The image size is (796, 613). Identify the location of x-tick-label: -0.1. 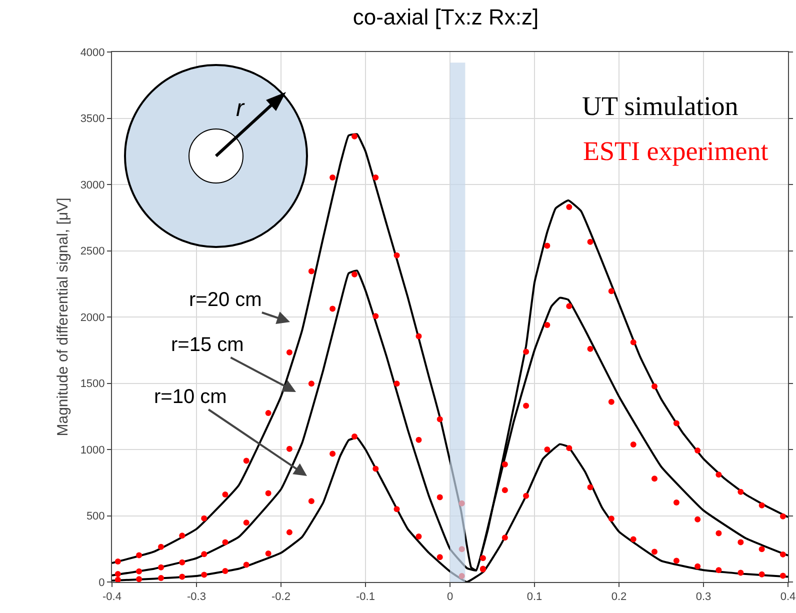
(365, 597).